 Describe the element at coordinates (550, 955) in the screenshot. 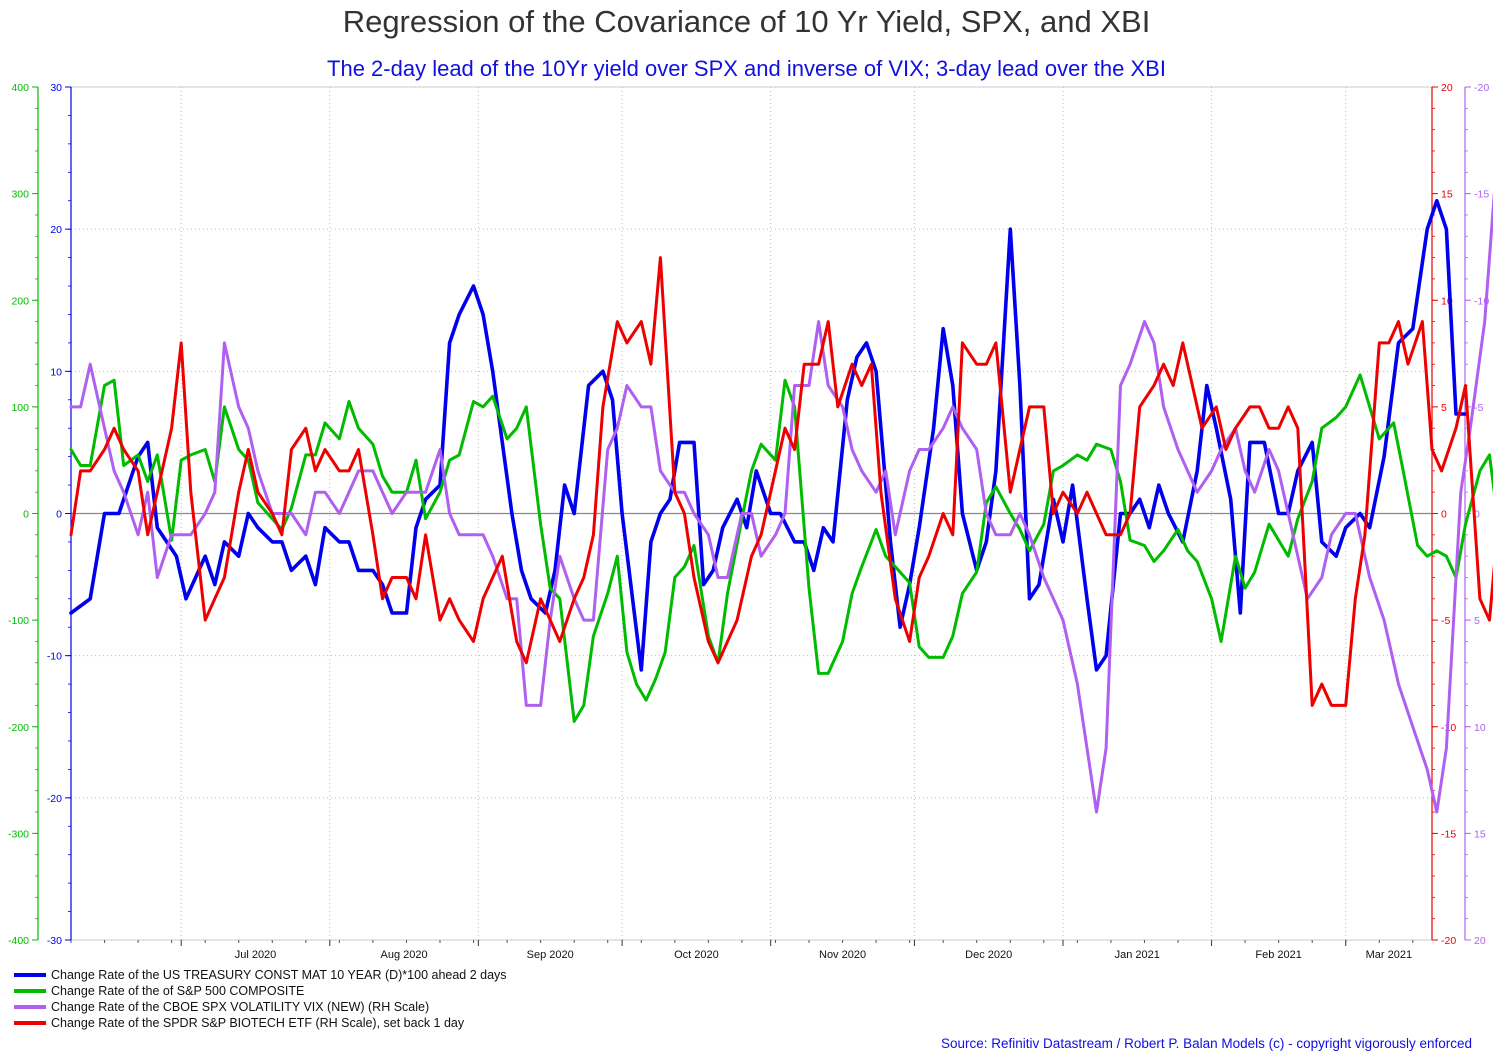

I see `x-tick-label: Sep 2020` at that location.